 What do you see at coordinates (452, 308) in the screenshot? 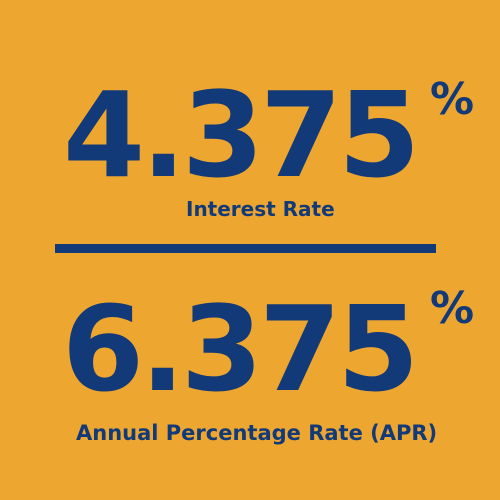
I see `apr-percent-sign: %` at bounding box center [452, 308].